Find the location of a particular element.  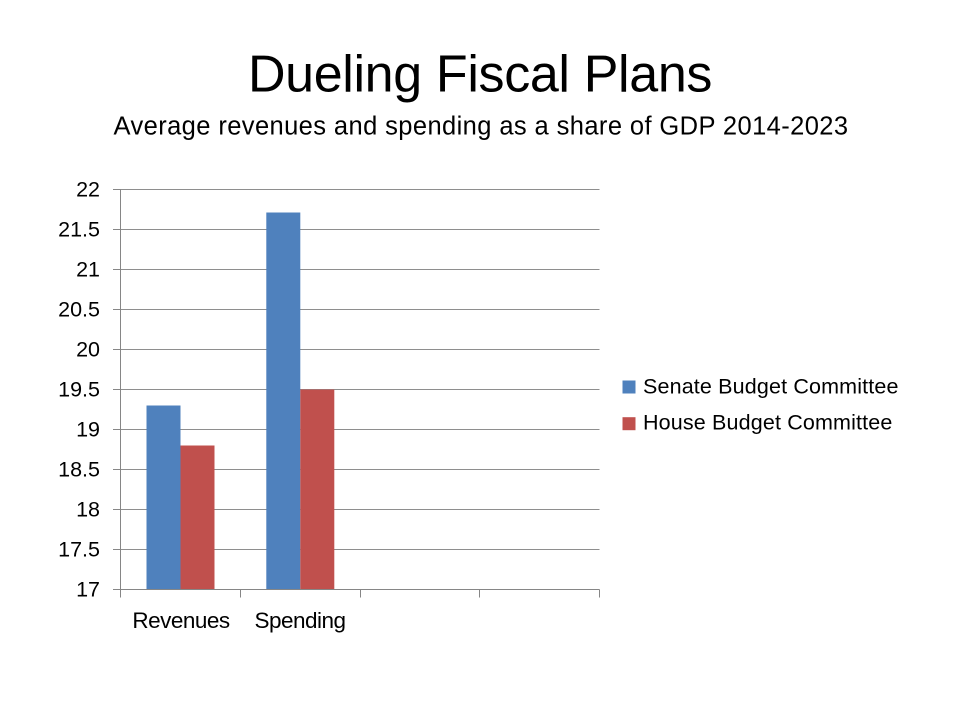

svg-text: Spending is located at coordinates (299, 620).